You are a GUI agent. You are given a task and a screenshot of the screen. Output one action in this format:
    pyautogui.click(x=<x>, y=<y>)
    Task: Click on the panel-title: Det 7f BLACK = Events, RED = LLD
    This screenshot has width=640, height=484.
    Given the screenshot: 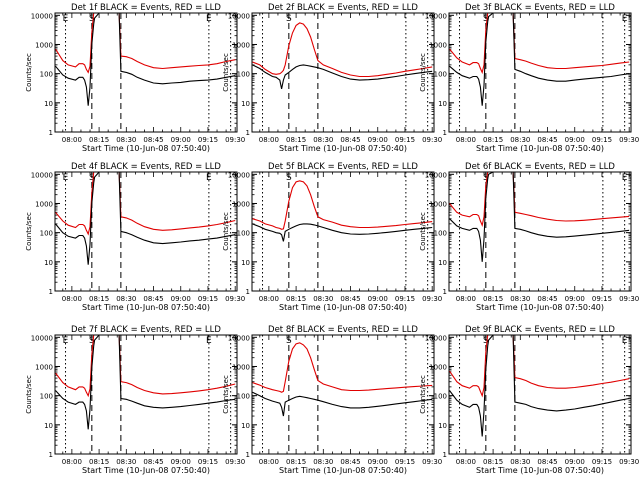 What is the action you would take?
    pyautogui.click(x=146, y=330)
    